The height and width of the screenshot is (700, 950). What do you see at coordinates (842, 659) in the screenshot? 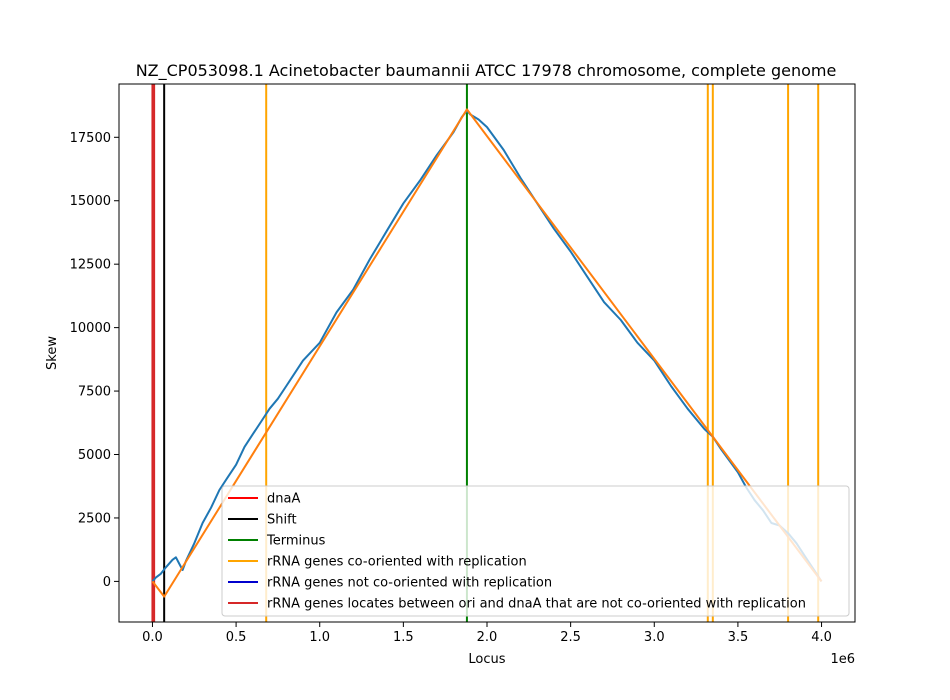
I see `x-axis-offset-label: 1e6` at bounding box center [842, 659].